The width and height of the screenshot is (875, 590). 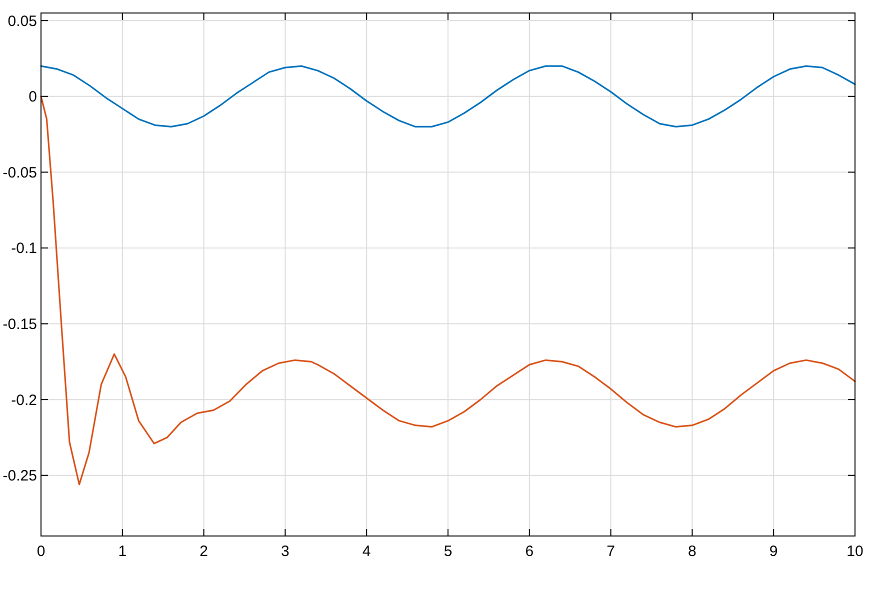 I want to click on y-tick-label: 0.05, so click(x=22, y=21).